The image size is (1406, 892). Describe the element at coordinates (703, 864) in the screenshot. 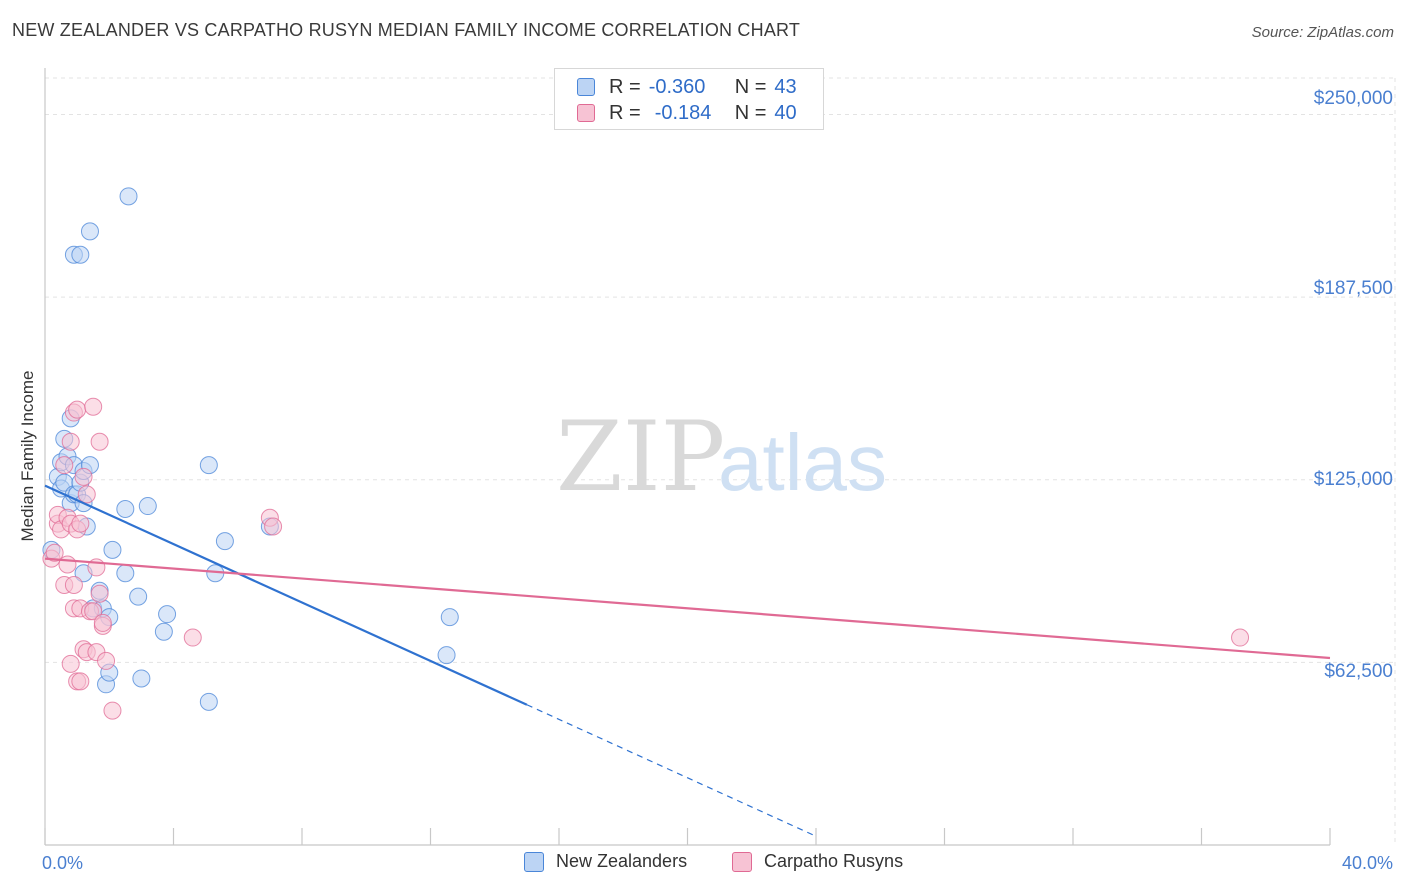

I see `series-legend: New Zealanders Carpatho Rusyns` at that location.